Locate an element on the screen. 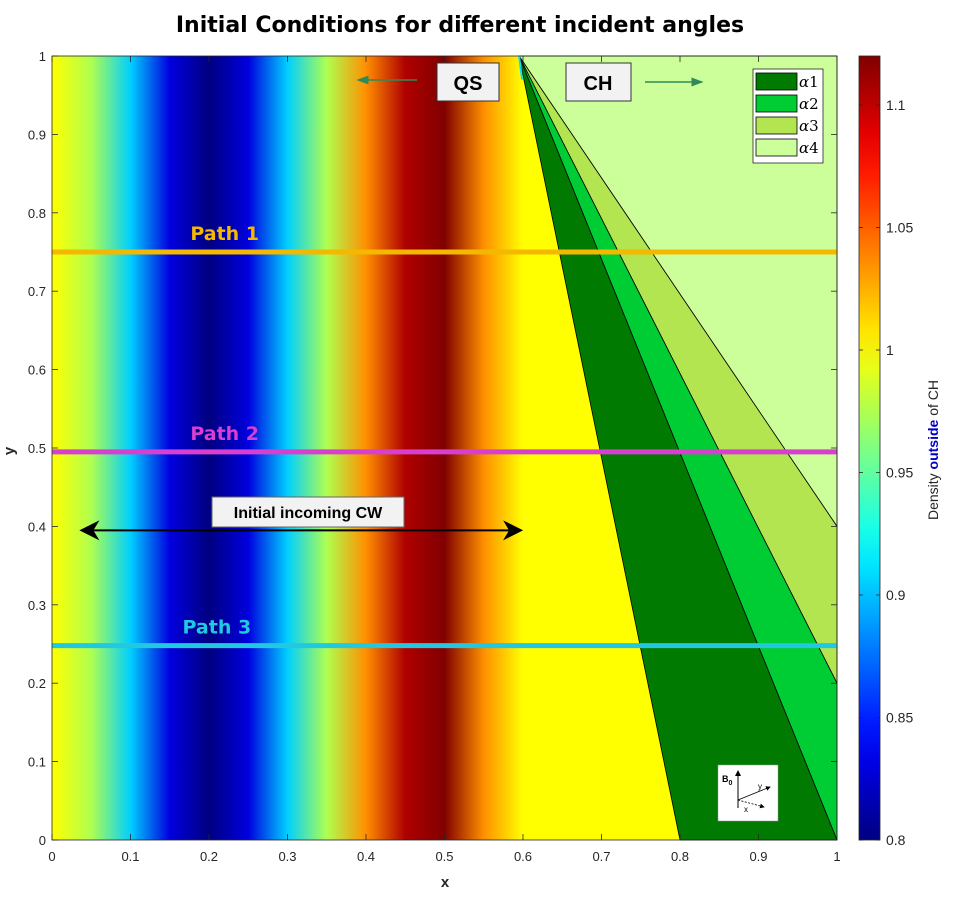  qs-label-box: QS is located at coordinates (468, 82).